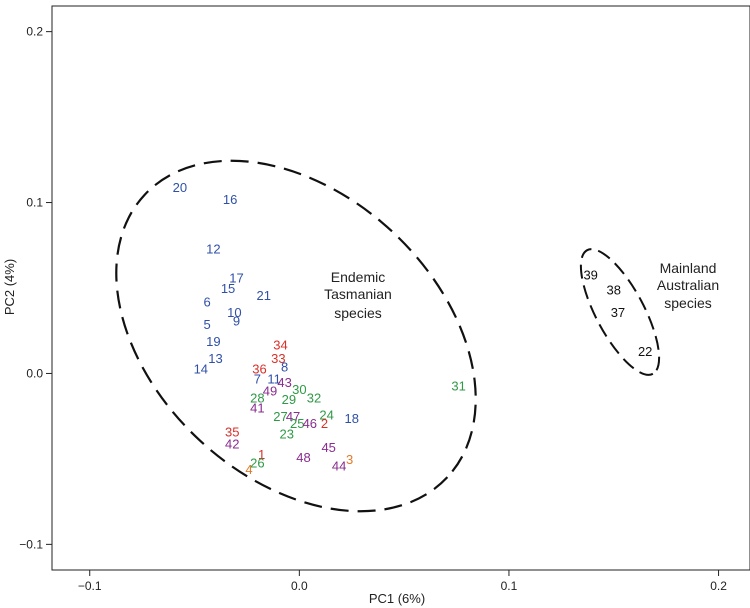  What do you see at coordinates (339, 466) in the screenshot?
I see `point-label-44: 44` at bounding box center [339, 466].